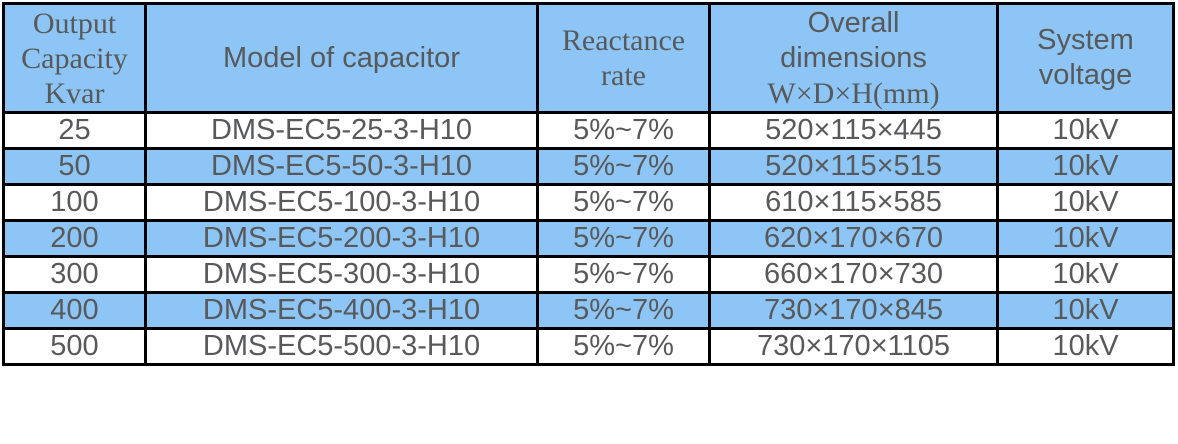 This screenshot has width=1178, height=444. Describe the element at coordinates (853, 274) in the screenshot. I see `cell-overall-dimensions: 660×170×730` at that location.